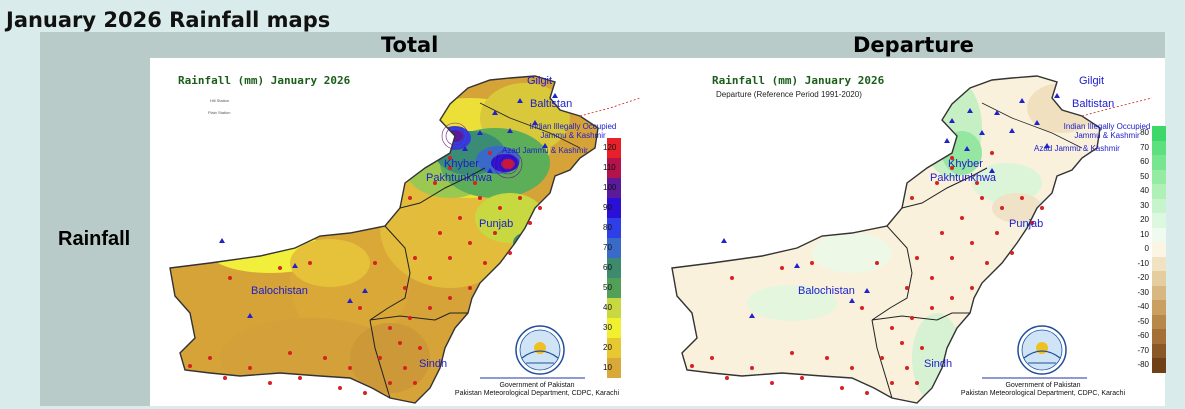 This screenshot has width=1185, height=409. What do you see at coordinates (1144, 147) in the screenshot?
I see `legend-tick-label: 70` at bounding box center [1144, 147].